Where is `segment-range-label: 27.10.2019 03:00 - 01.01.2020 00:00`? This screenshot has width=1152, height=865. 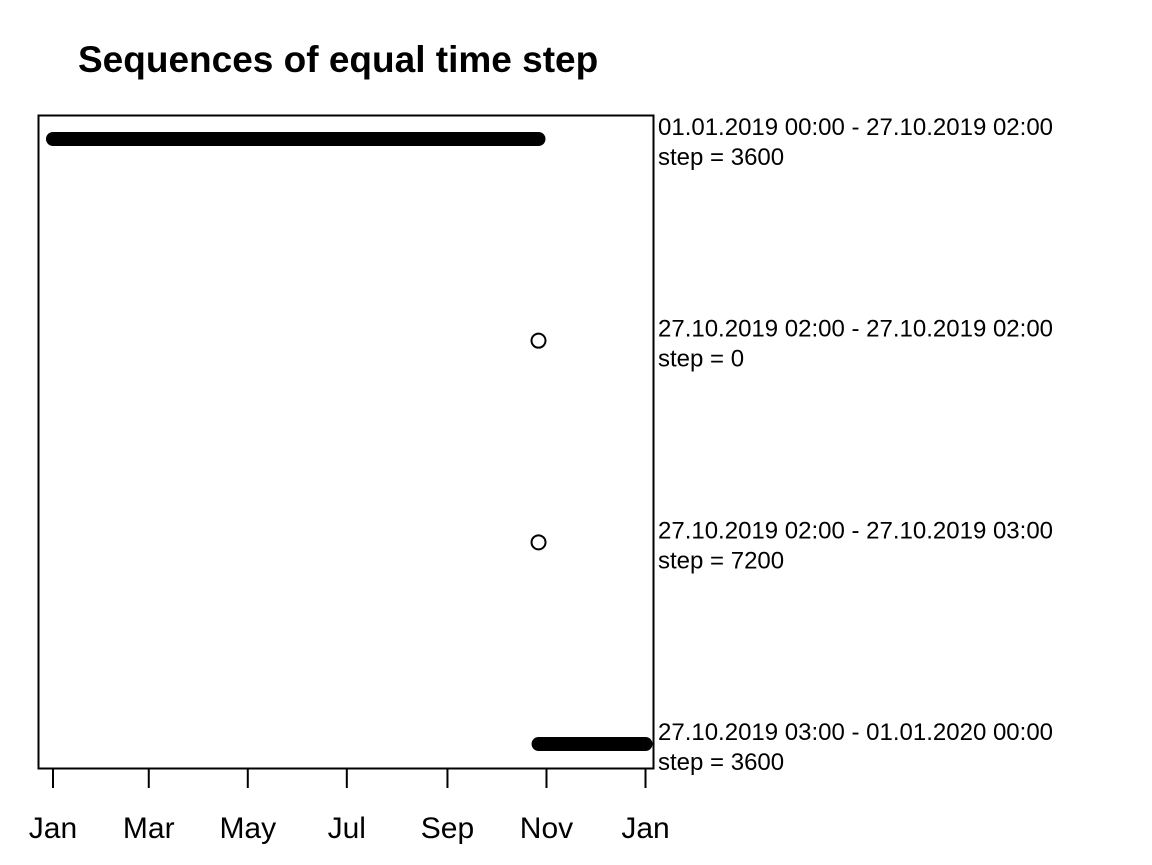
segment-range-label: 27.10.2019 03:00 - 01.01.2020 00:00 is located at coordinates (855, 732).